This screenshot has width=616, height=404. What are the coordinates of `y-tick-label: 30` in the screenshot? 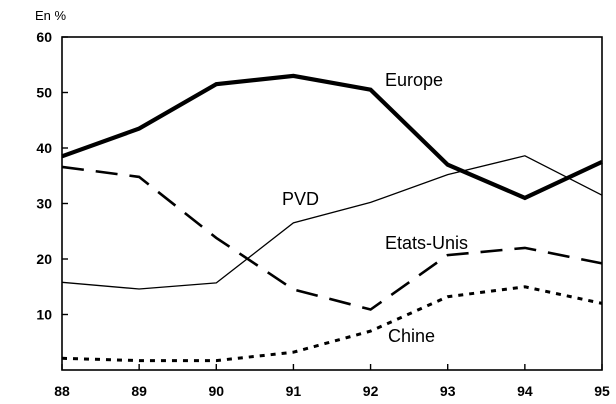 It's located at (44, 204).